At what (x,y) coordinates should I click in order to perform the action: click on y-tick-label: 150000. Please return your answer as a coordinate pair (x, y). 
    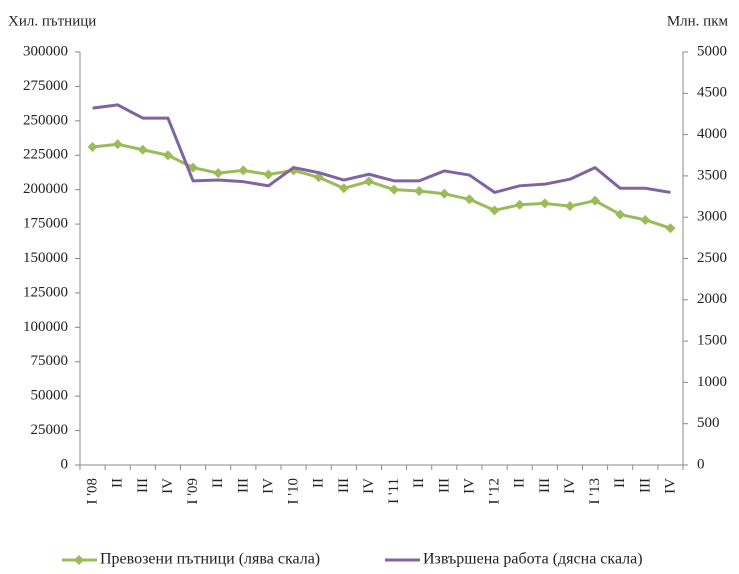
    Looking at the image, I should click on (45, 258).